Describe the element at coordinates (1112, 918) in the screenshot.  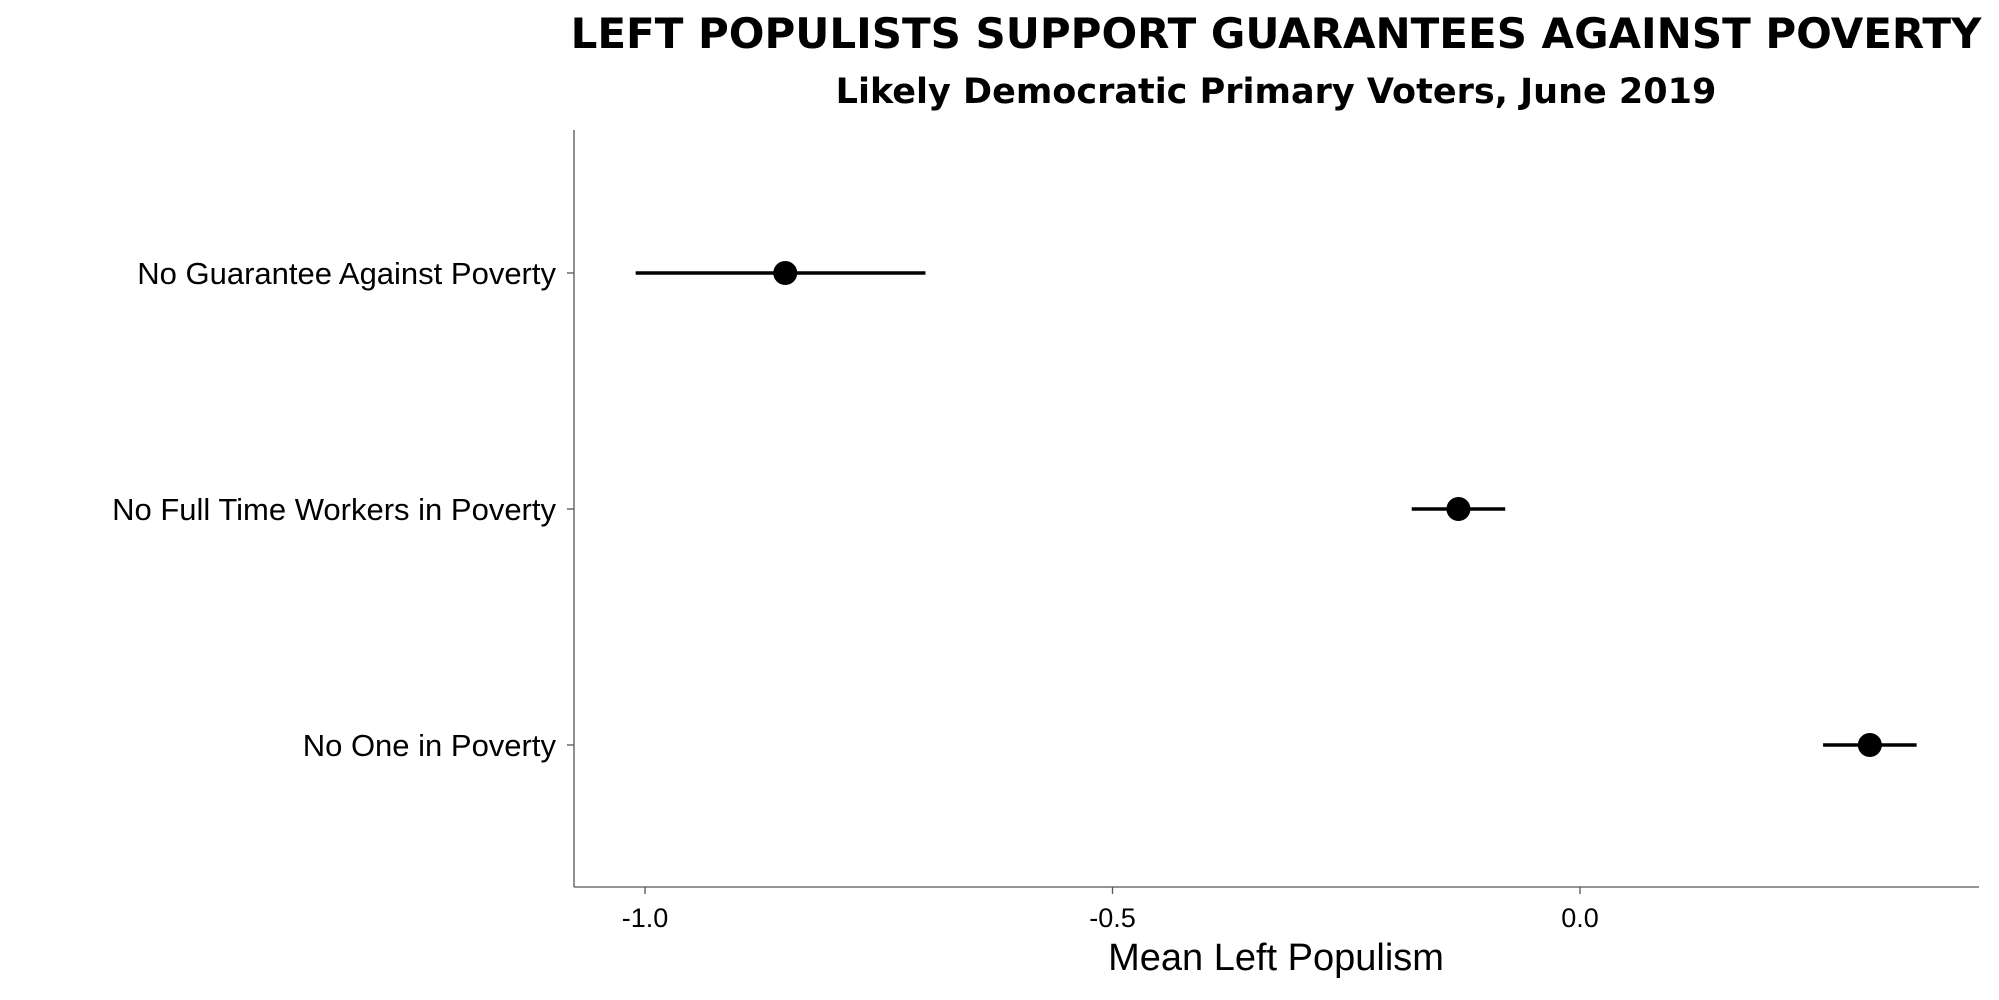
I see `x-tick-label: -0.5` at that location.